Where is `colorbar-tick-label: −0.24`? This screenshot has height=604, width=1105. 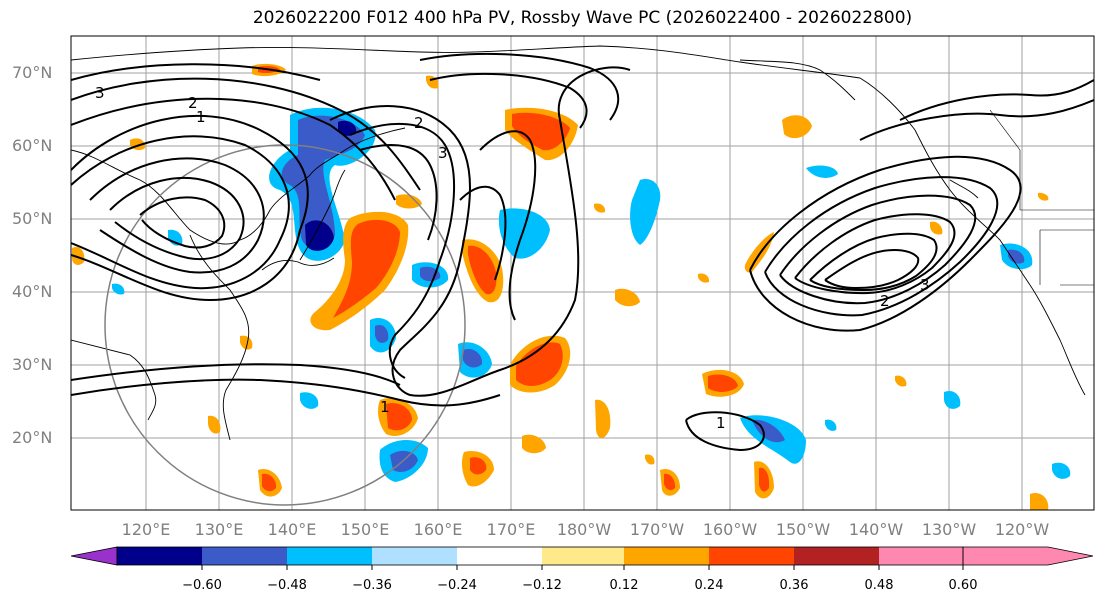
colorbar-tick-label: −0.24 is located at coordinates (457, 585).